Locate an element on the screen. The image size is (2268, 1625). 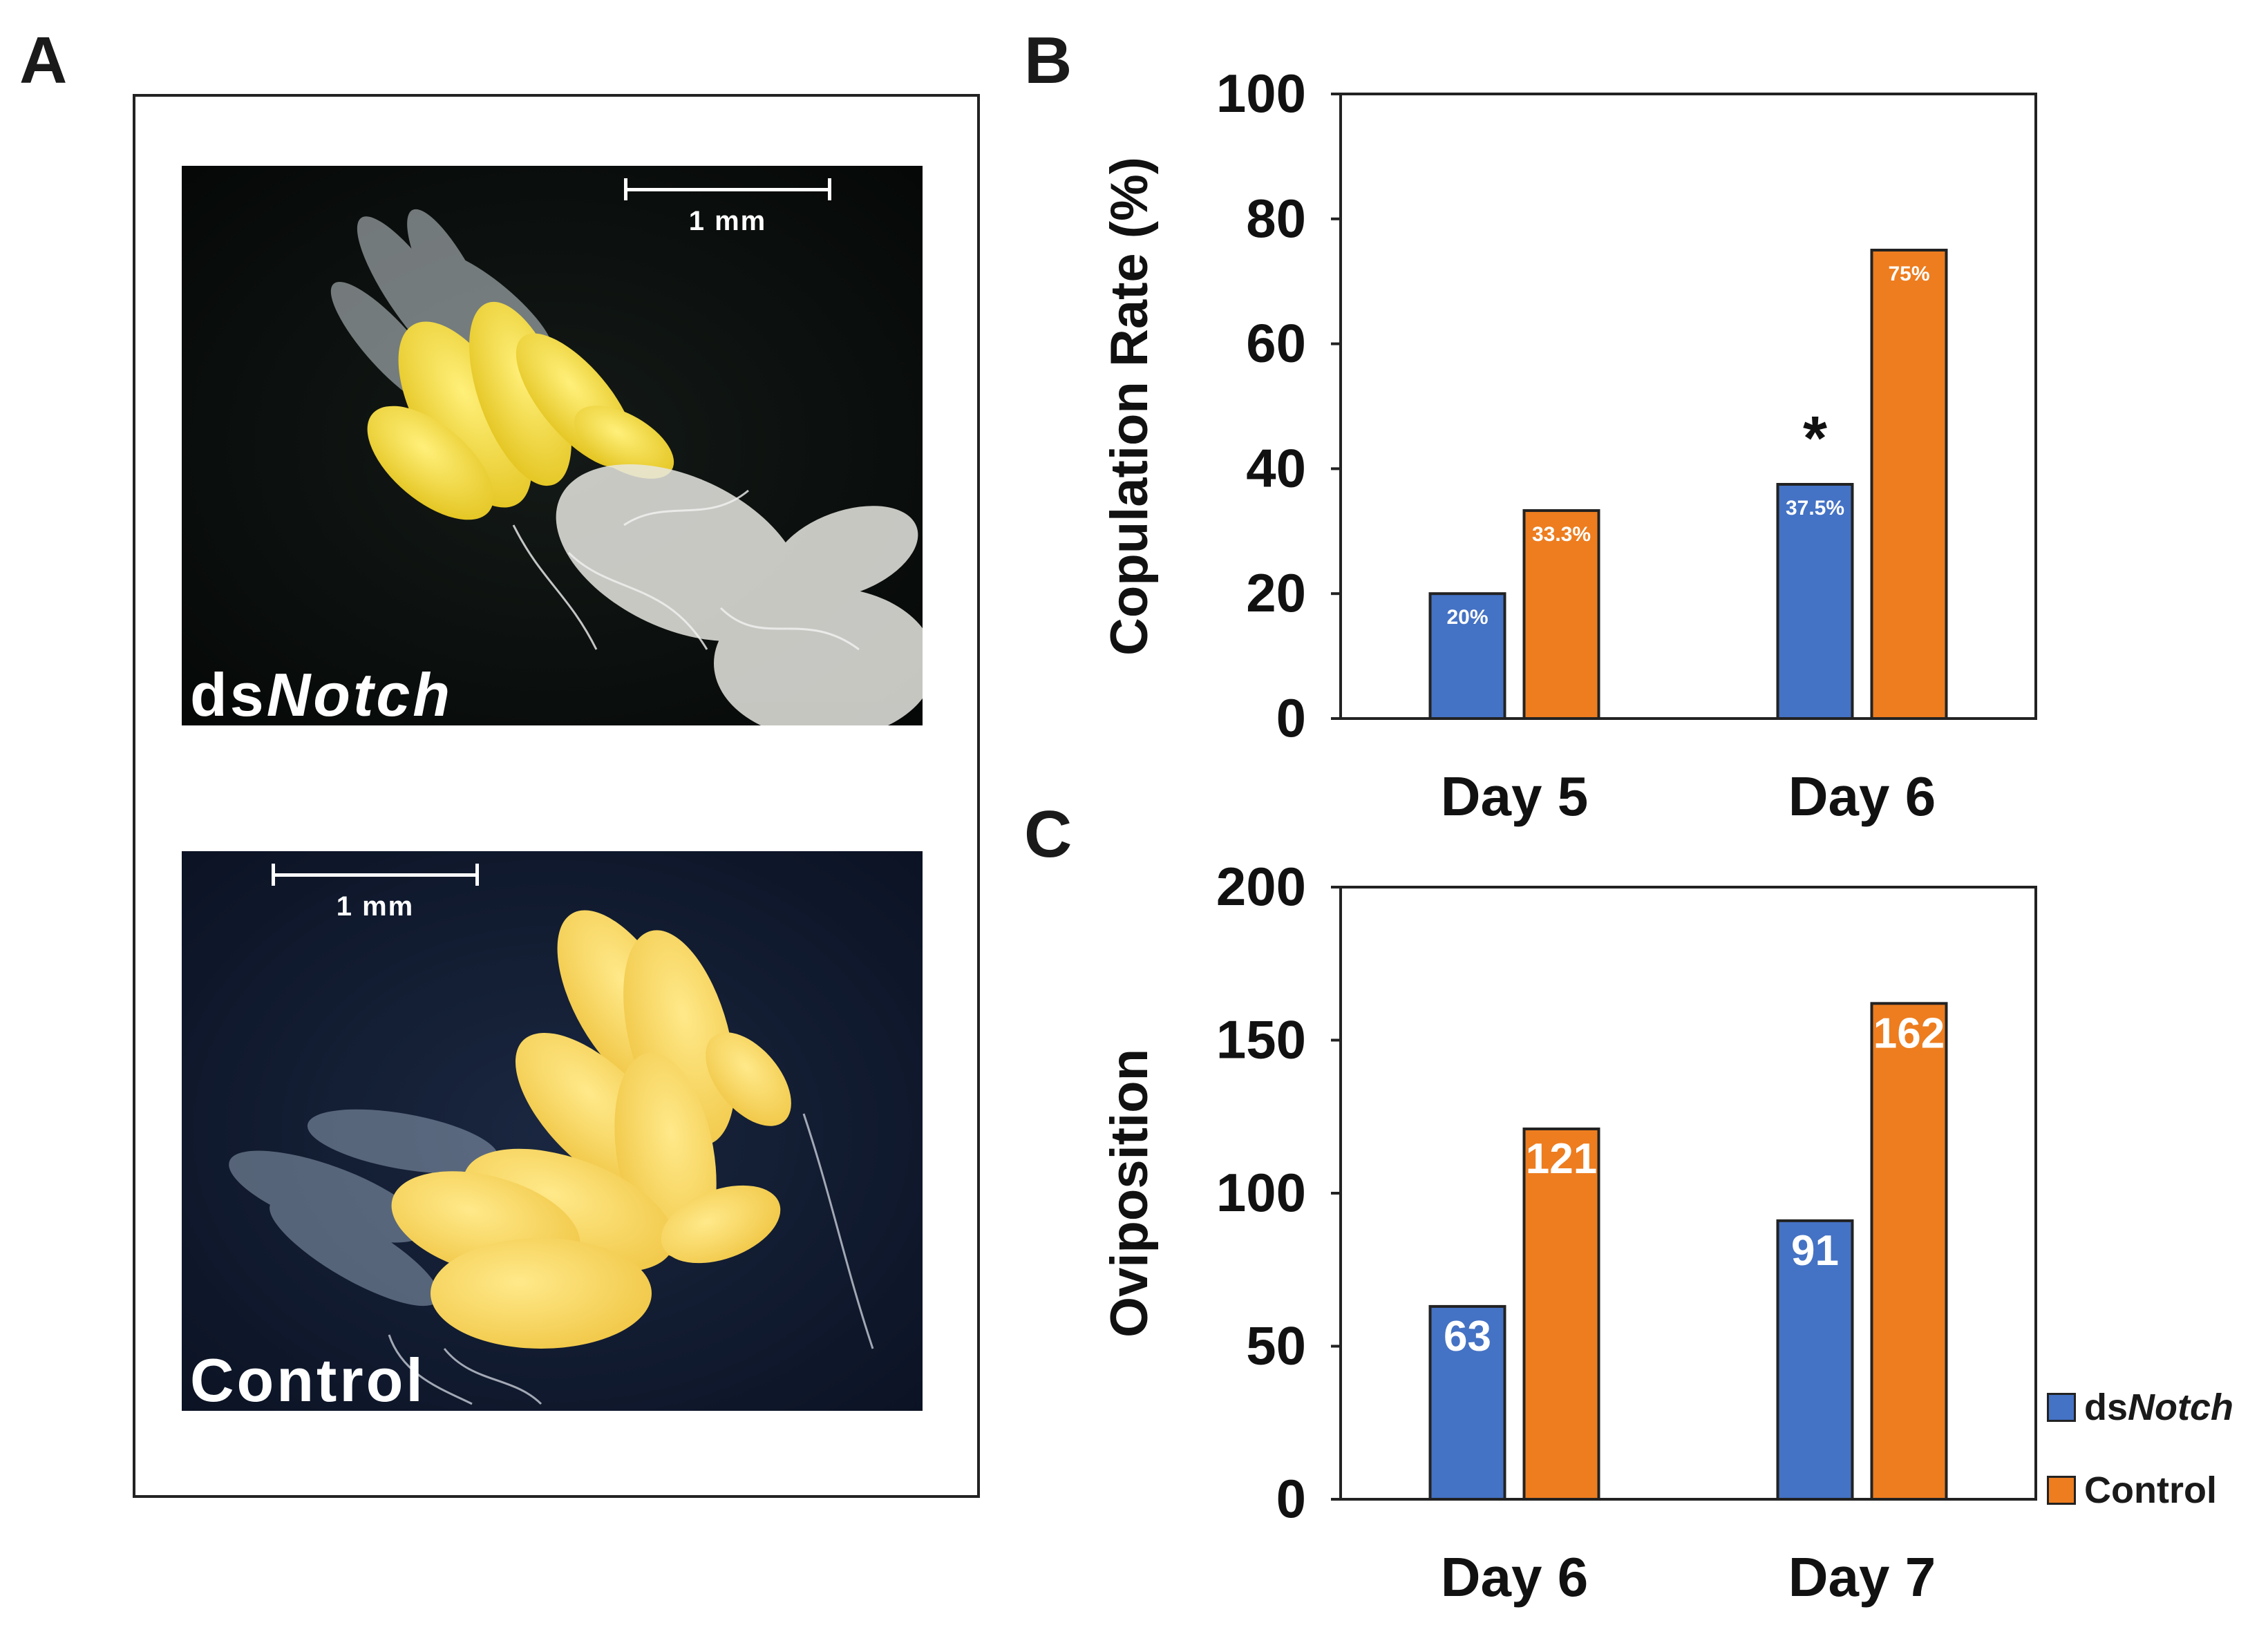
legend-label-control: Control is located at coordinates (2150, 1491).